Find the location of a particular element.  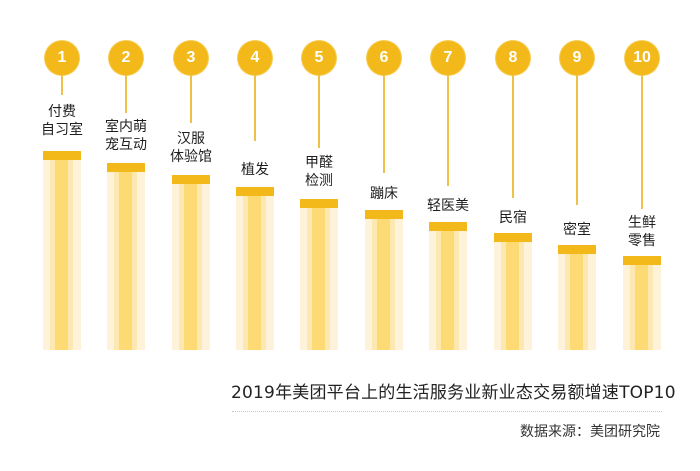

category-label: 汉服 体验馆 is located at coordinates (191, 148).